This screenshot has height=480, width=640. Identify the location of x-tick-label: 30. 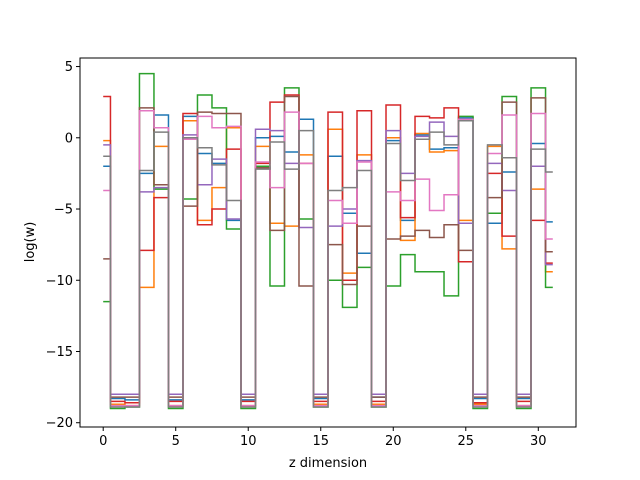
(538, 441).